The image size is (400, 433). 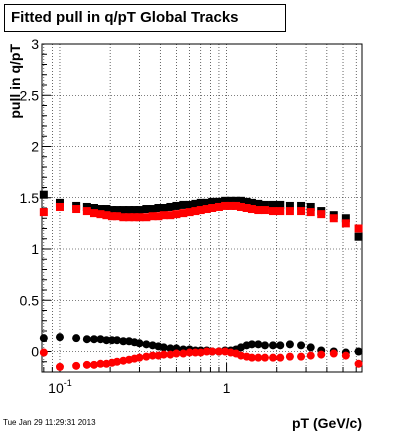 What do you see at coordinates (60, 387) in the screenshot?
I see `x-tick-label: 10-1` at bounding box center [60, 387].